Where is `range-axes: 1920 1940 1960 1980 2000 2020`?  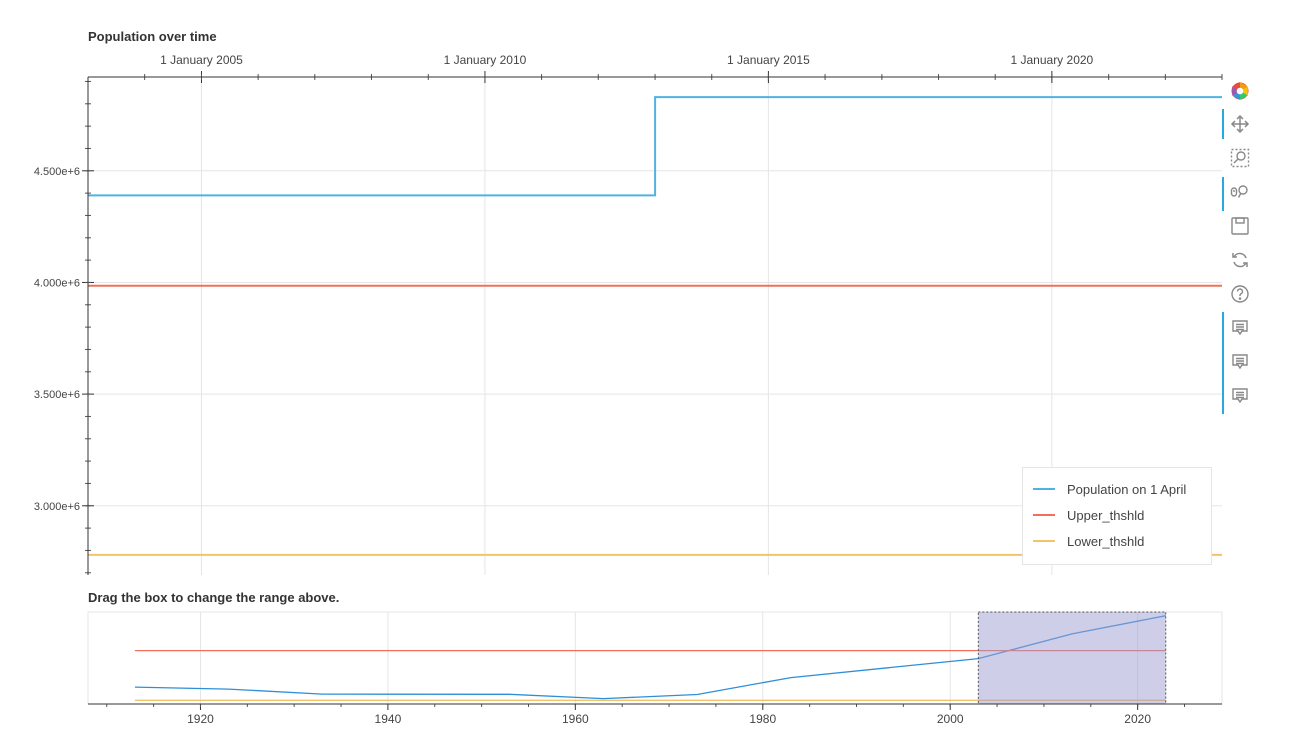 range-axes: 1920 1940 1960 1980 2000 2020 is located at coordinates (655, 714).